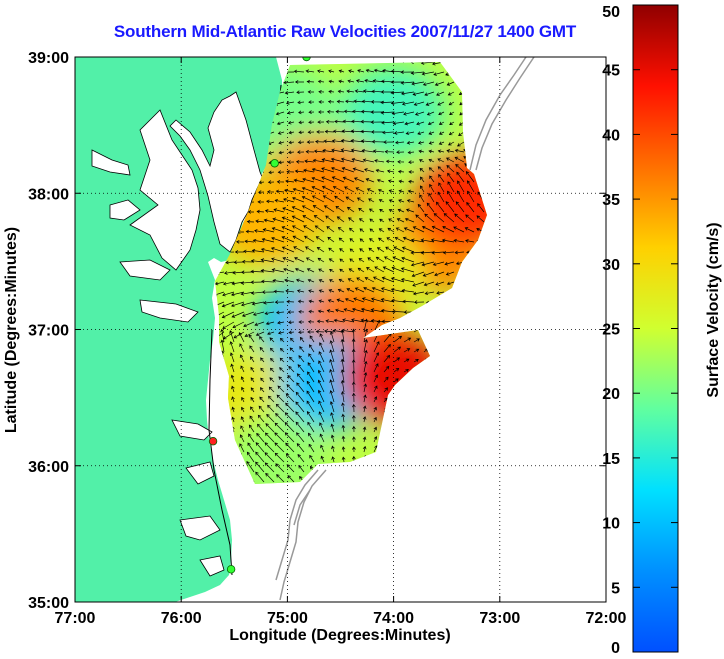  Describe the element at coordinates (611, 12) in the screenshot. I see `colorbar-tick-label: 50` at that location.